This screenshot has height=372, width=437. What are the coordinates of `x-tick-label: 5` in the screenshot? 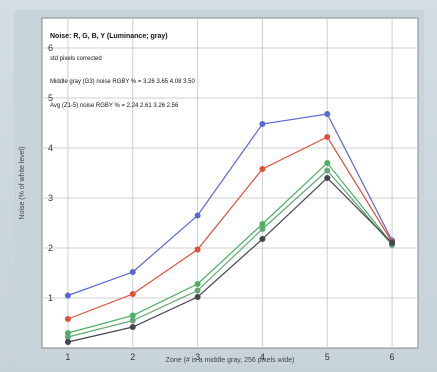 It's located at (327, 357).